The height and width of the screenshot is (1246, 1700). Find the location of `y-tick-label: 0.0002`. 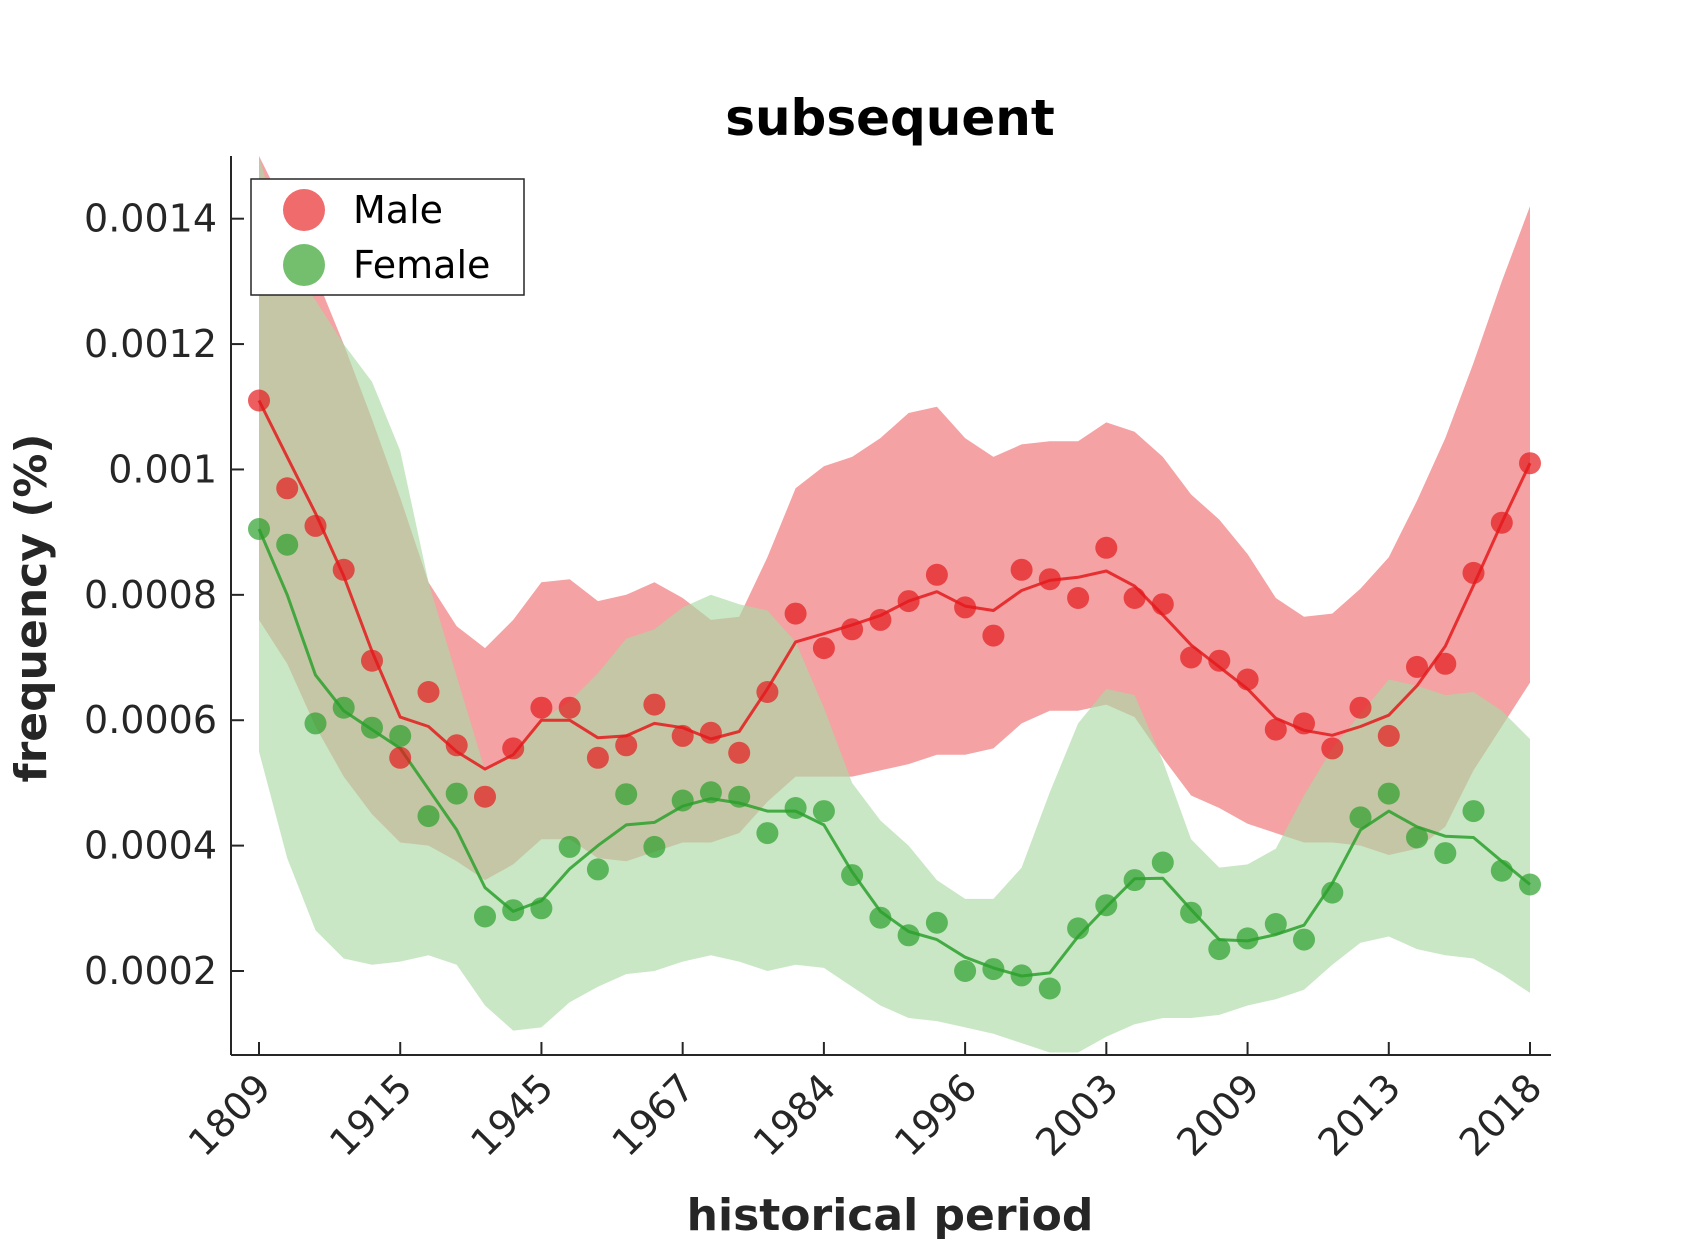

y-tick-label: 0.0002 is located at coordinates (150, 971).